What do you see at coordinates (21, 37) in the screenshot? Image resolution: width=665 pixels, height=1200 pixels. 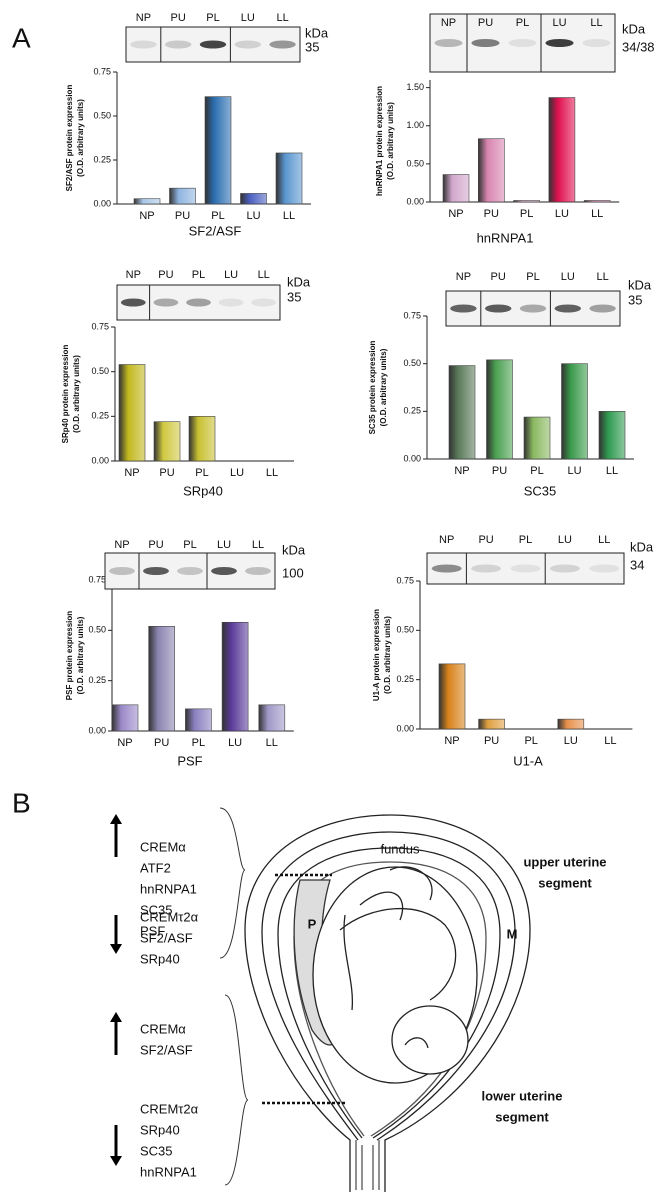 I see `panel-label: A` at bounding box center [21, 37].